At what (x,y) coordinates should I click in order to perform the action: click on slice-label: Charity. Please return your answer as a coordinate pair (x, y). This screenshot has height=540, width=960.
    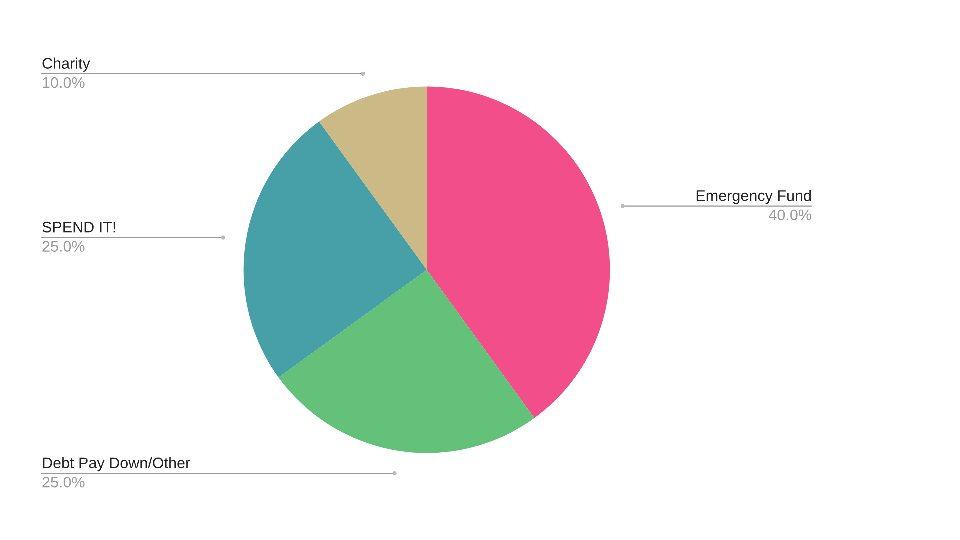
    Looking at the image, I should click on (66, 65).